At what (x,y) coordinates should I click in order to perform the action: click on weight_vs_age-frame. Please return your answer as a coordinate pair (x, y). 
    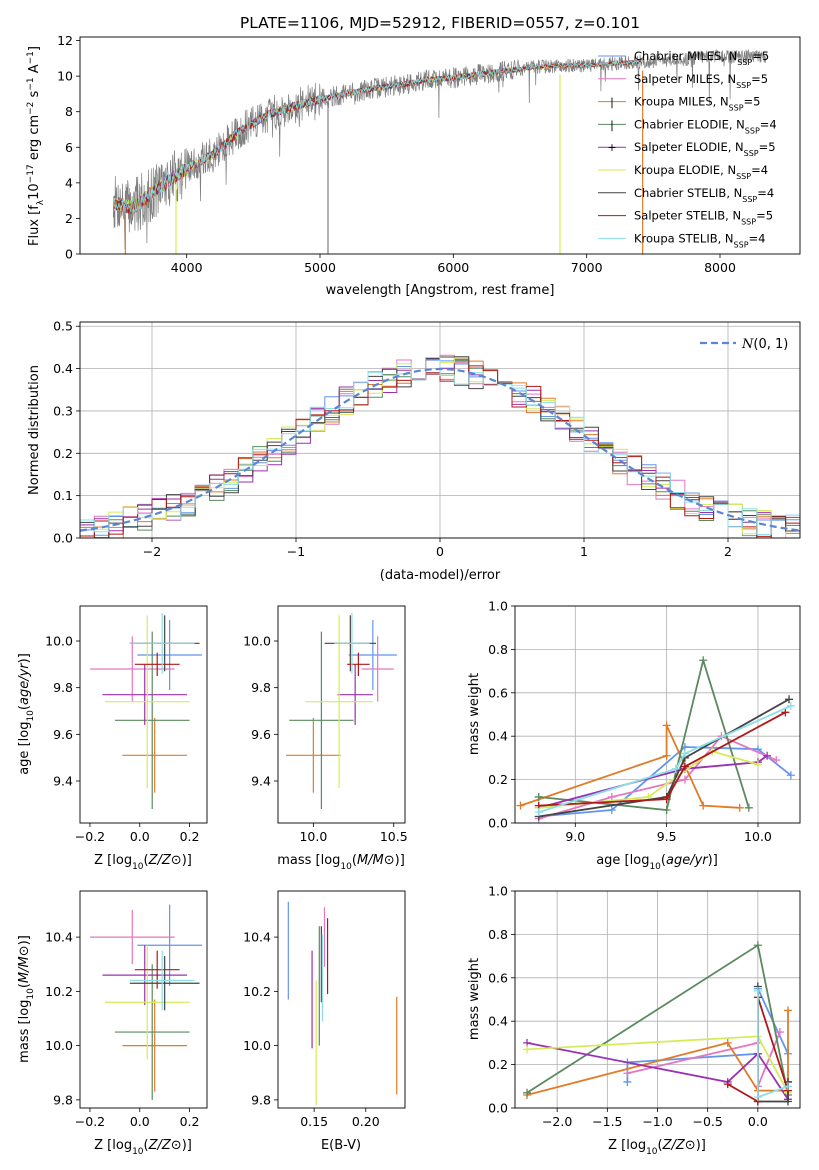
    Looking at the image, I should click on (657, 714).